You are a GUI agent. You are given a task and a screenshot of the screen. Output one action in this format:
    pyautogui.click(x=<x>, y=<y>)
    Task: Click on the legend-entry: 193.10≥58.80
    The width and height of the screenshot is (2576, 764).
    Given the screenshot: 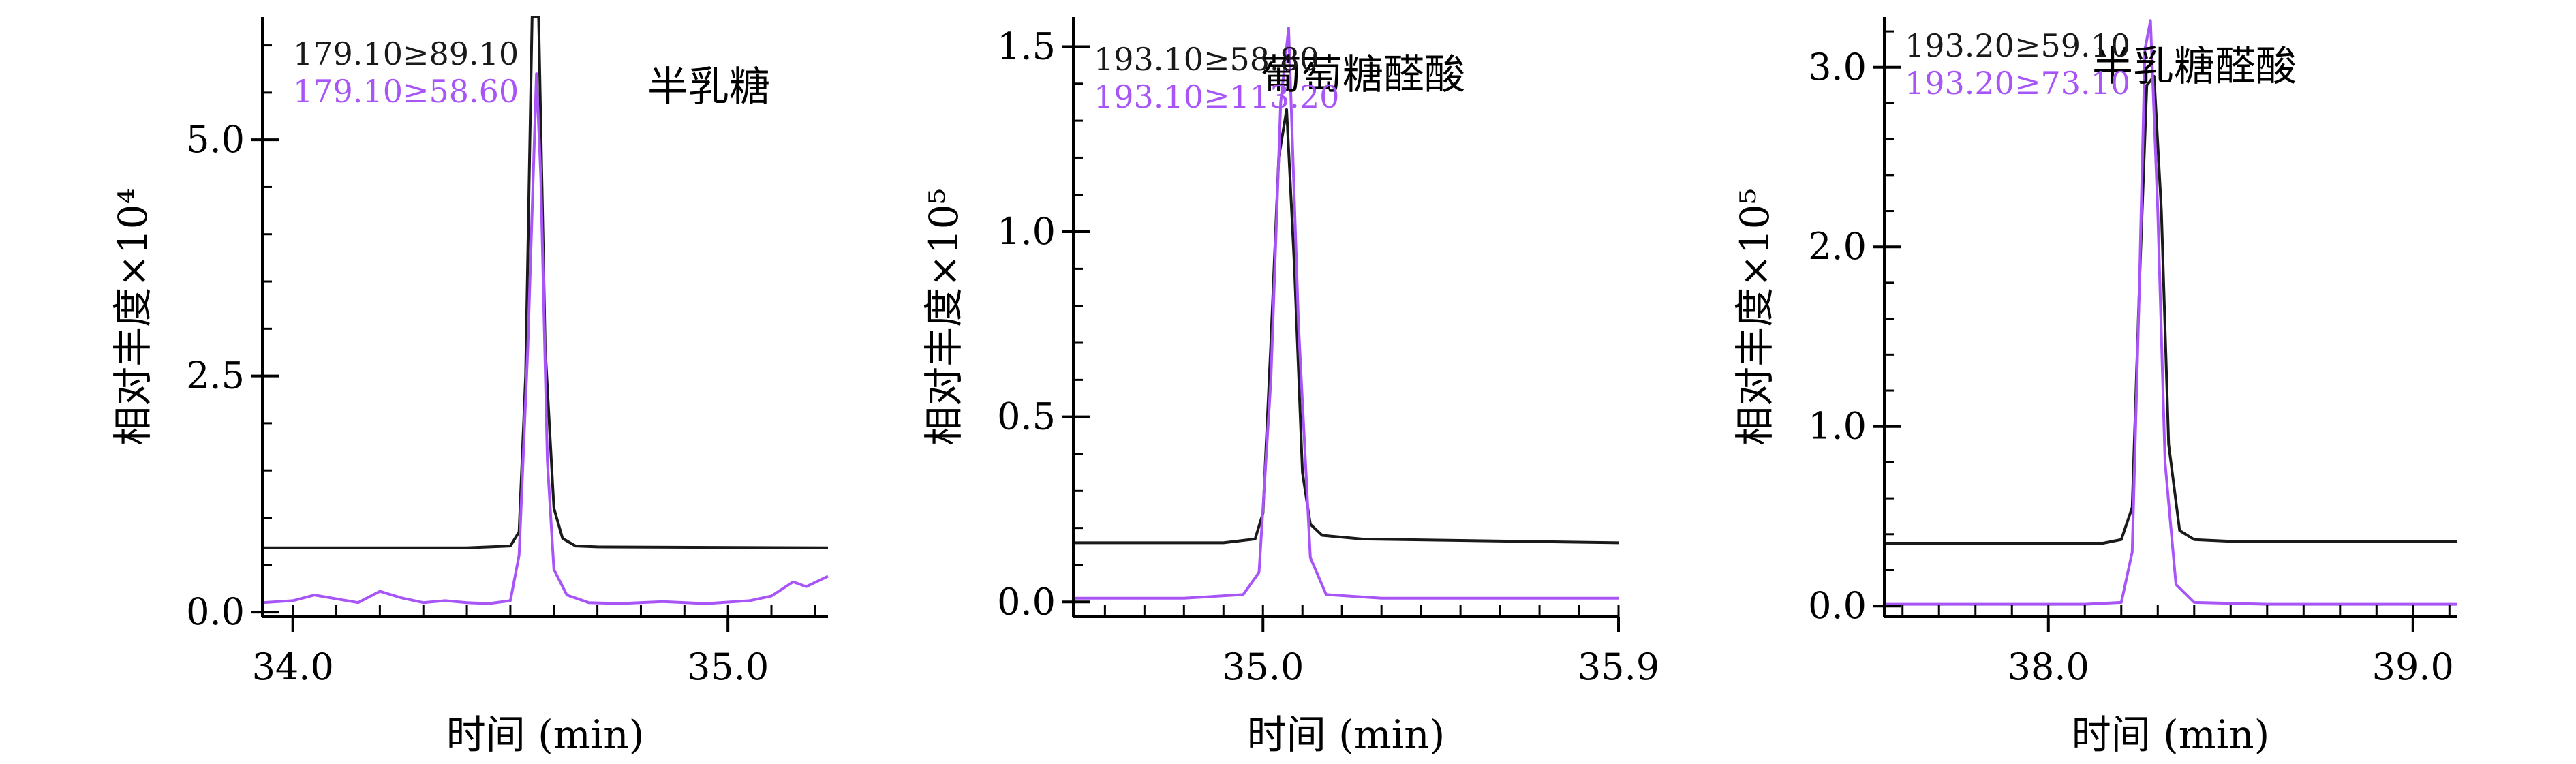 What is the action you would take?
    pyautogui.click(x=1206, y=59)
    